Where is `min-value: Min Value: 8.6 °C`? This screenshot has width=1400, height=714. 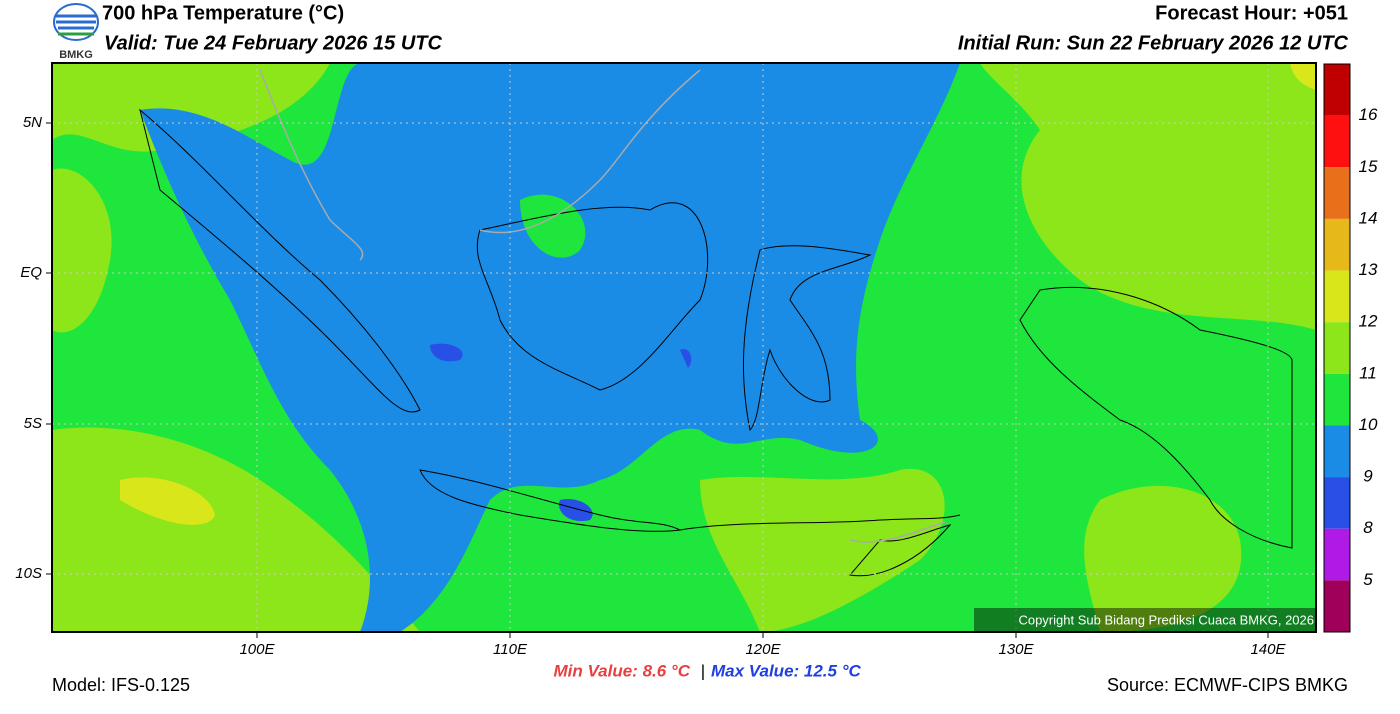
min-value: Min Value: 8.6 °C is located at coordinates (621, 670).